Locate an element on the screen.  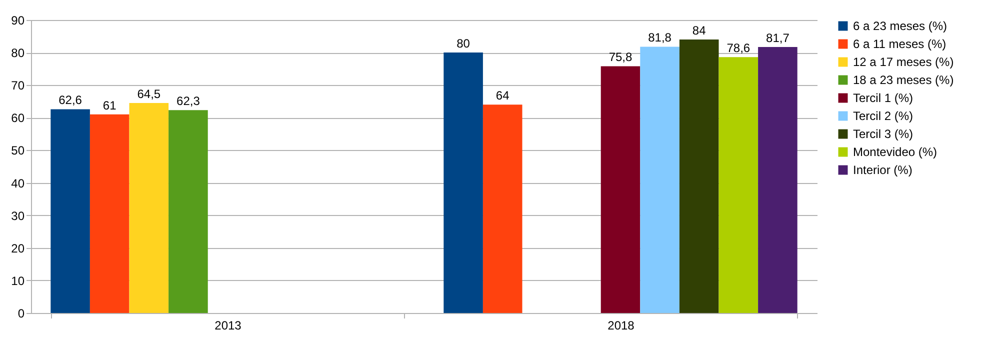
data-label: 78,6 is located at coordinates (738, 48).